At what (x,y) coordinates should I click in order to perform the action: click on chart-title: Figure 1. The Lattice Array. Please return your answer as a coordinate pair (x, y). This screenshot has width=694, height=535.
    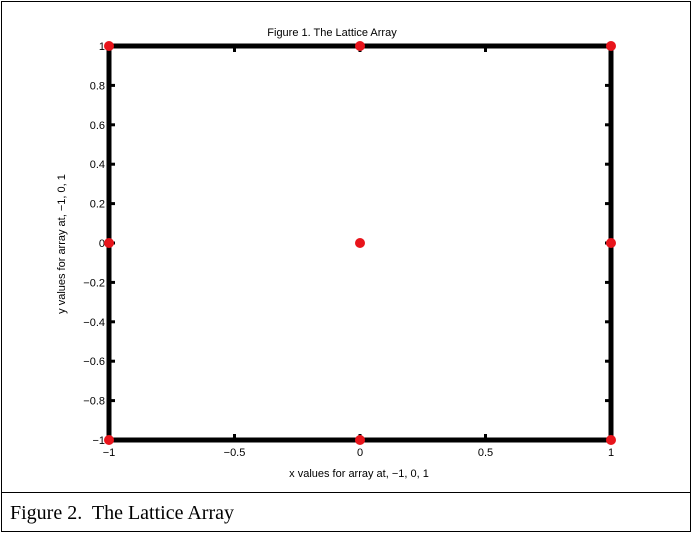
    Looking at the image, I should click on (332, 33).